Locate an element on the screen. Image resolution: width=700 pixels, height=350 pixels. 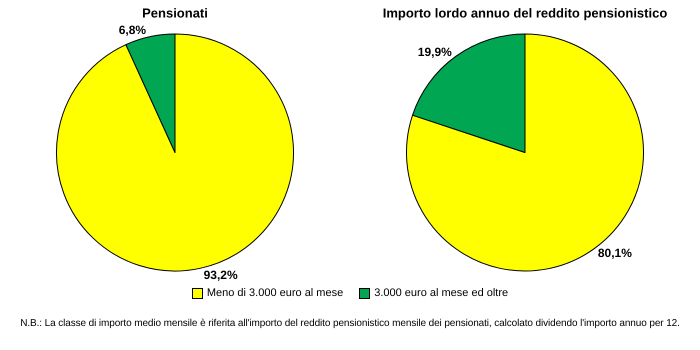
text: N.B.: La classe di importo medio mensile è riferita all'importo del reddito pensionistico mensile dei pensionati, calcolato dividendo l'importo annuo per 12. is located at coordinates (350, 323).